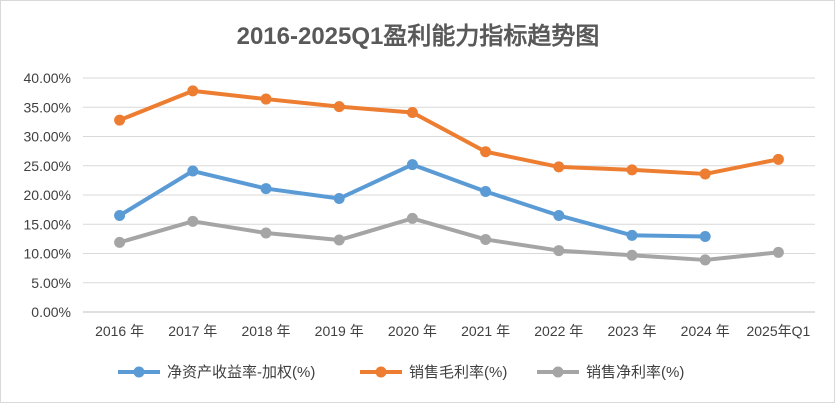 The width and height of the screenshot is (835, 403). Describe the element at coordinates (458, 372) in the screenshot. I see `legend-label: 销售毛利率(%)` at that location.